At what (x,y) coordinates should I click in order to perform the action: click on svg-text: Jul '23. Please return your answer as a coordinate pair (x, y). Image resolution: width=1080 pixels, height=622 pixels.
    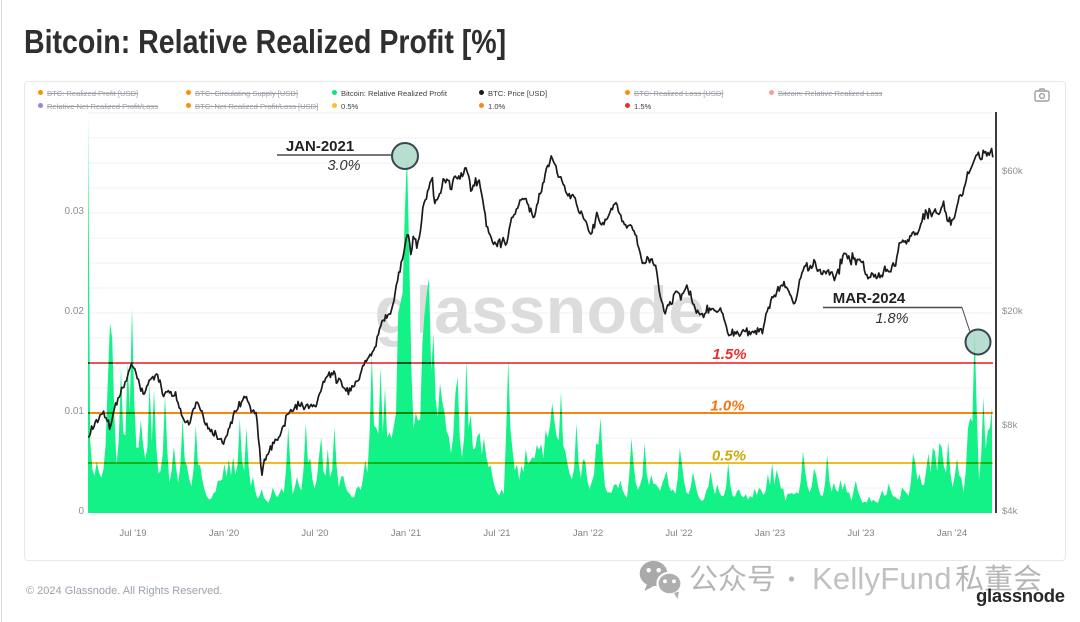
    Looking at the image, I should click on (860, 533).